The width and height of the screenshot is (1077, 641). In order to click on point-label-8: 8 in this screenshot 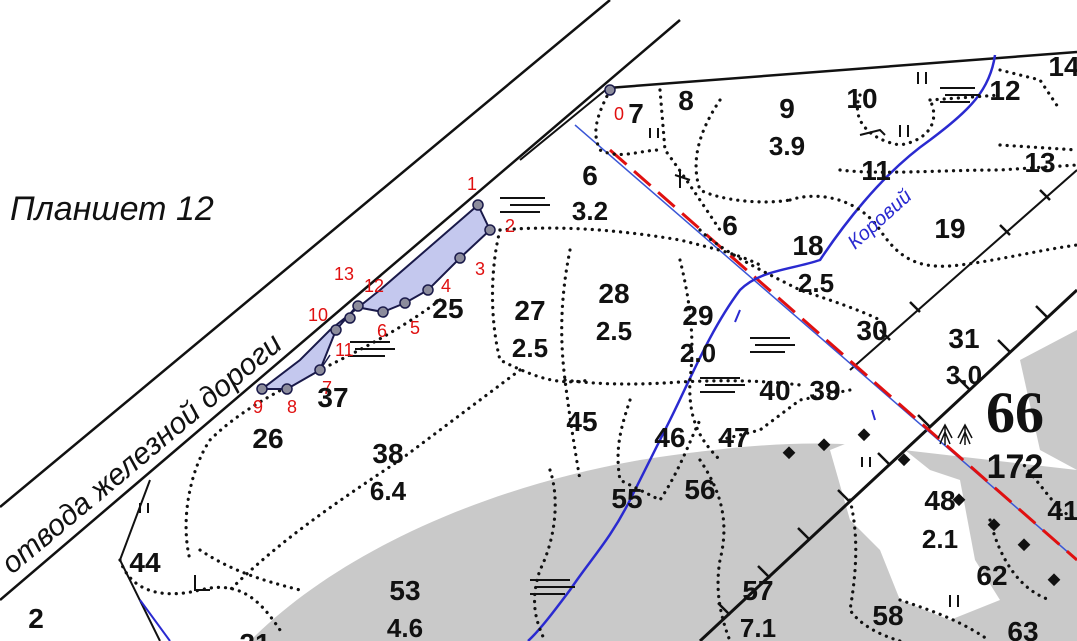, I will do `click(292, 407)`.